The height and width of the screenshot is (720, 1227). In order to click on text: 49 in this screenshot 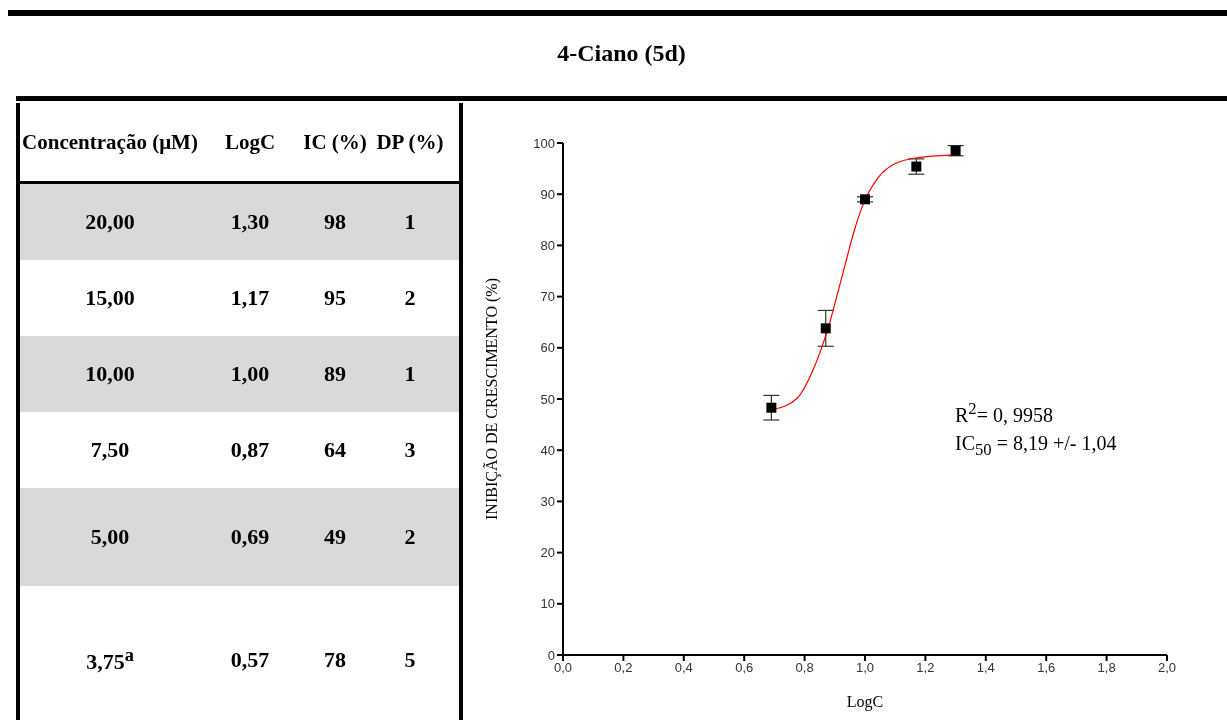, I will do `click(335, 537)`.